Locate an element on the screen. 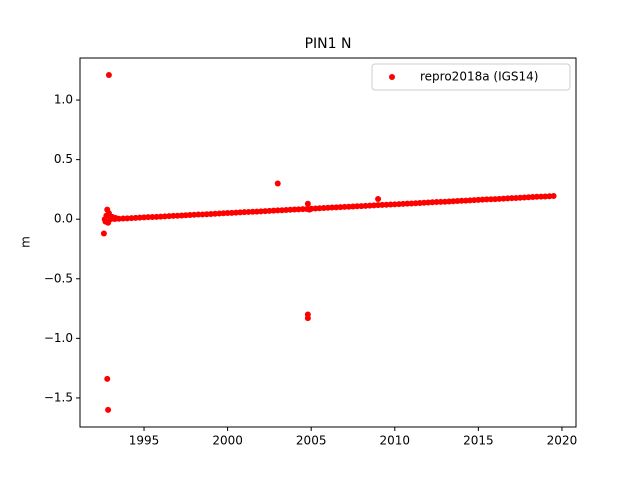 The height and width of the screenshot is (484, 640). x-tick-label: 2010 is located at coordinates (395, 441).